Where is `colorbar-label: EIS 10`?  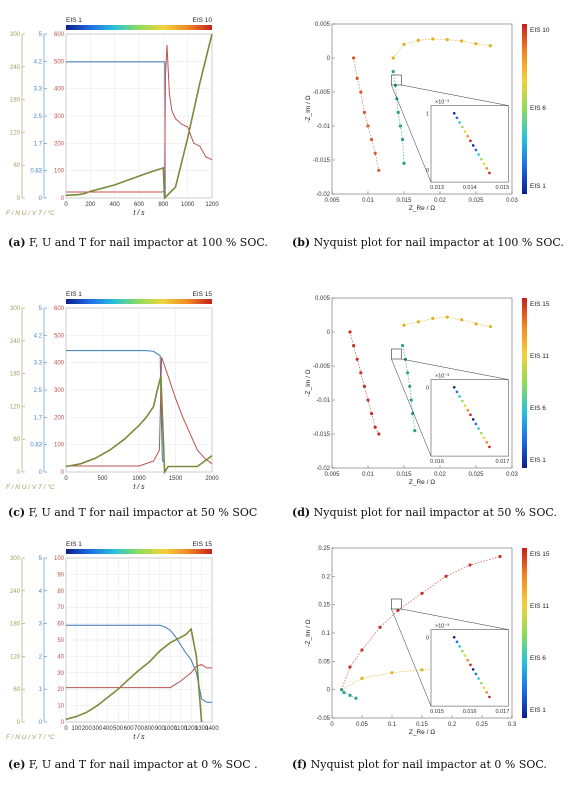
colorbar-label: EIS 10 is located at coordinates (540, 30).